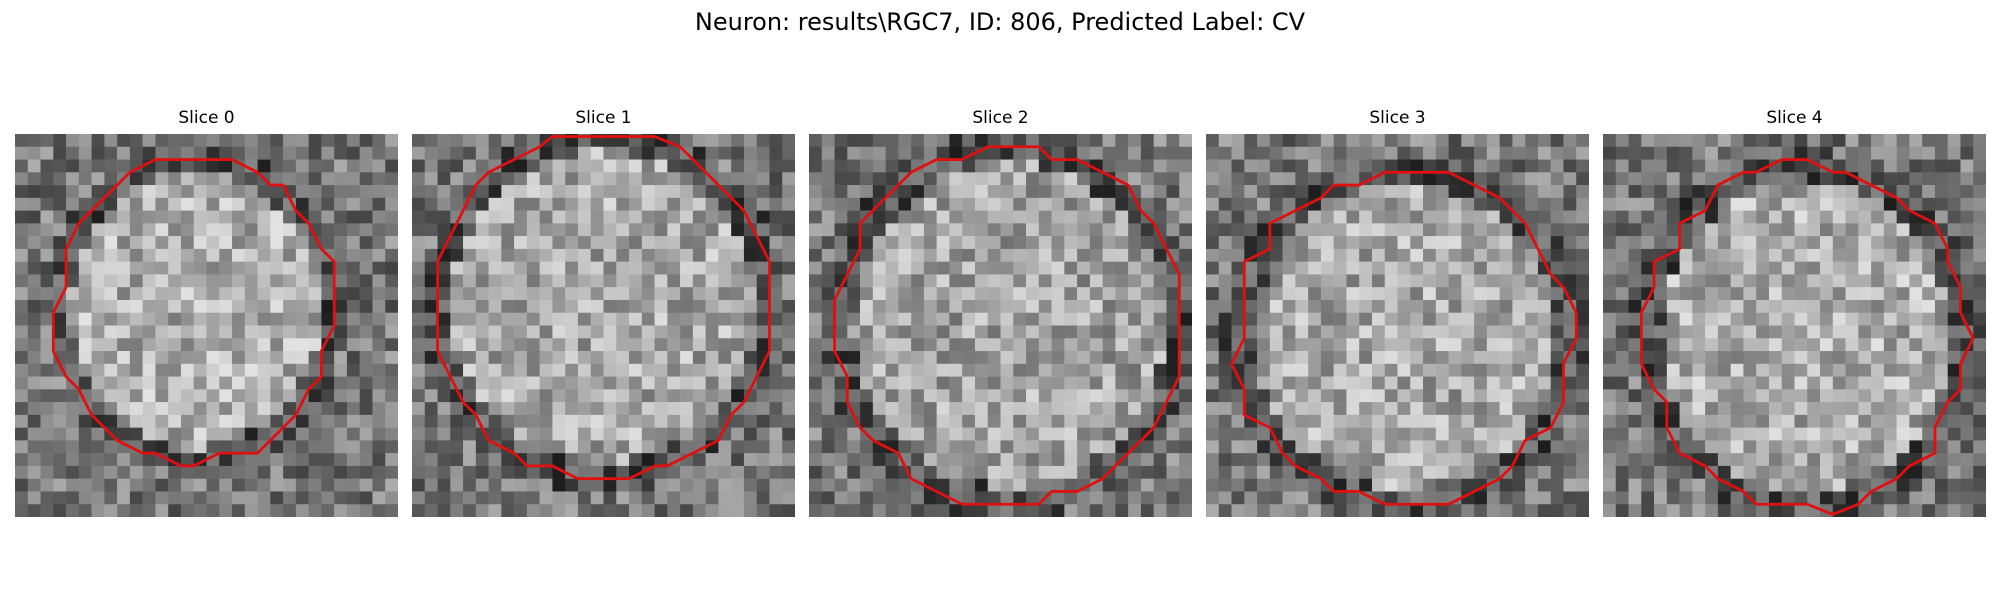 This screenshot has height=600, width=2000. I want to click on slice-title: Slice 0, so click(206, 118).